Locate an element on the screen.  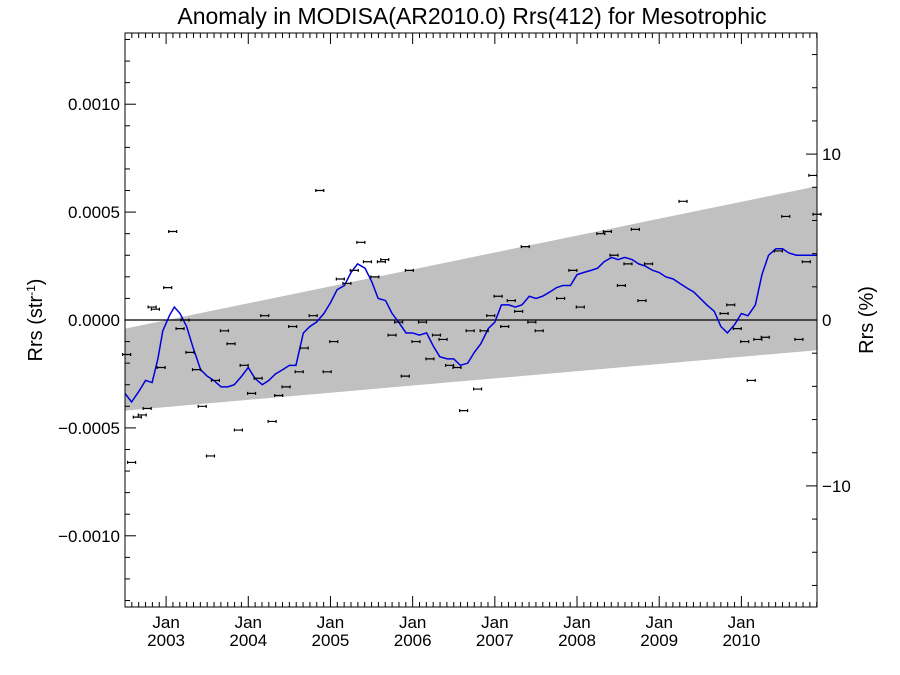
x-tick-label-year: 2004 is located at coordinates (248, 640).